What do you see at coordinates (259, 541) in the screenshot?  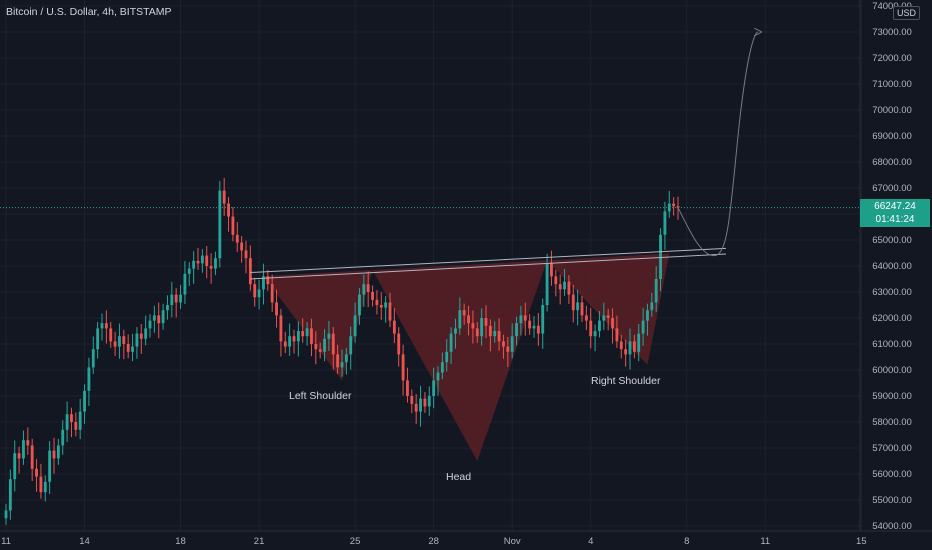 I see `time-tick-label: 21` at bounding box center [259, 541].